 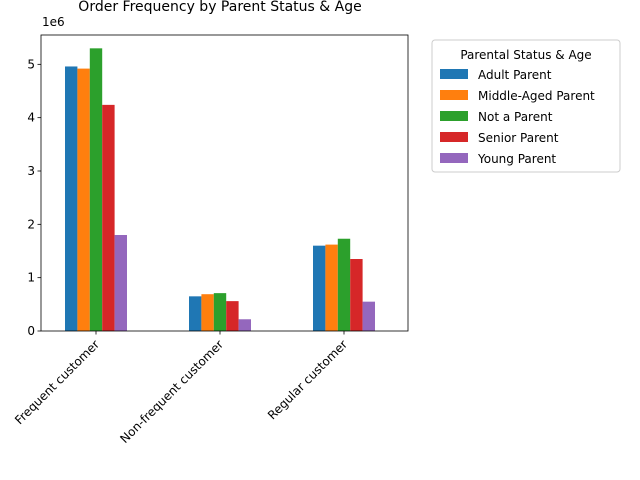 I want to click on y-axis-offset-label: 1e6, so click(x=53, y=22).